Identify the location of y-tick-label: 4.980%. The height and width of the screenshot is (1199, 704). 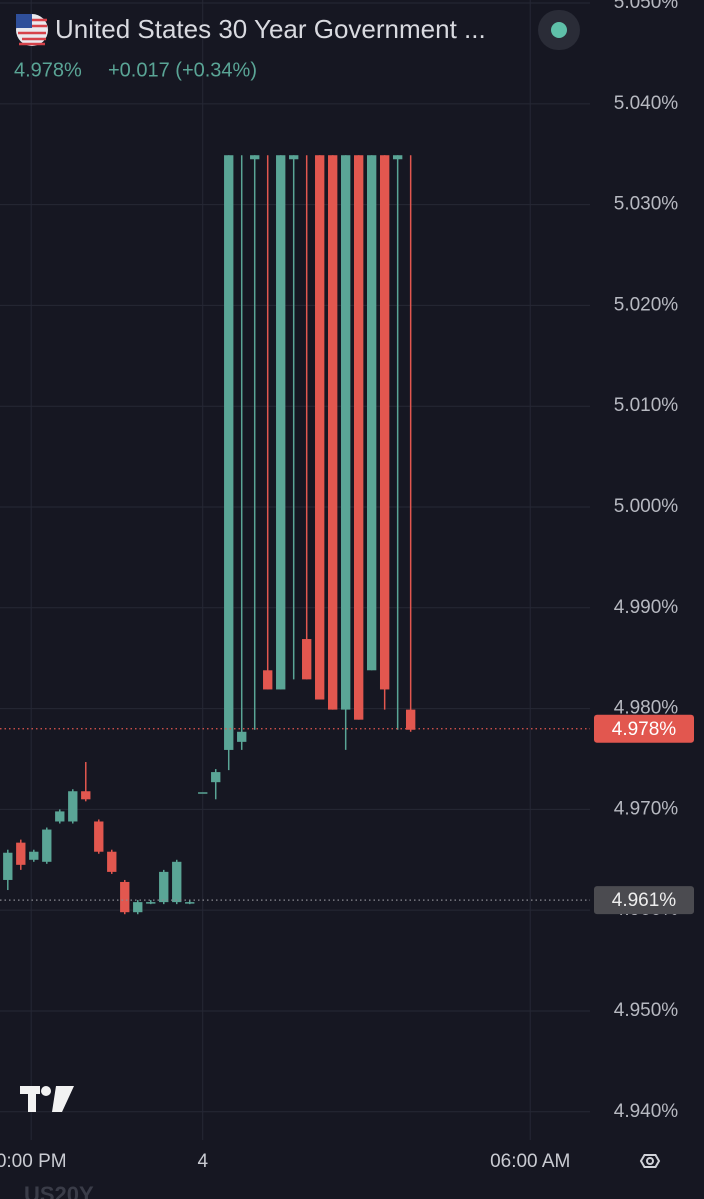
(646, 708).